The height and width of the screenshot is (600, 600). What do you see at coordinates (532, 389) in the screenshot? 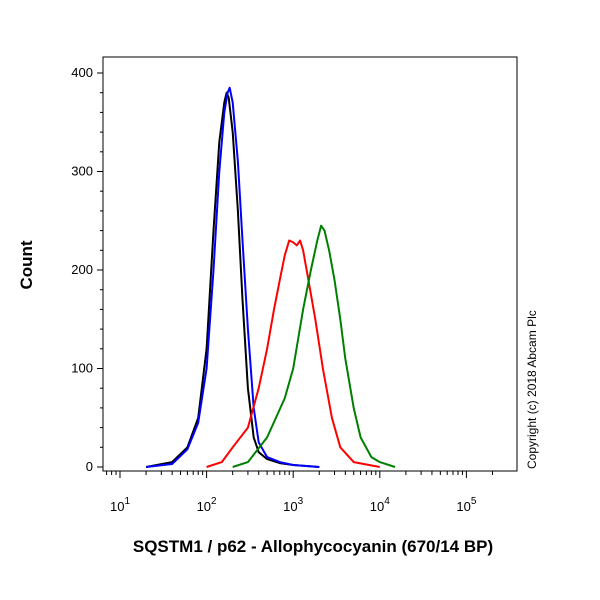
I see `copyright-annotation: Copyright (c) 2018 Abcam Plc` at bounding box center [532, 389].